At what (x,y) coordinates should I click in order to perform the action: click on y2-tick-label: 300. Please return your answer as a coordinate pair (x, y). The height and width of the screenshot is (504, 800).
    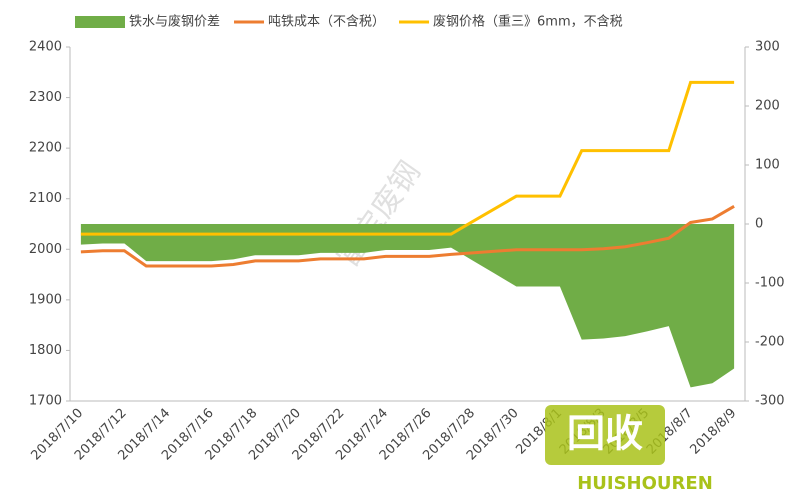
    Looking at the image, I should click on (767, 47).